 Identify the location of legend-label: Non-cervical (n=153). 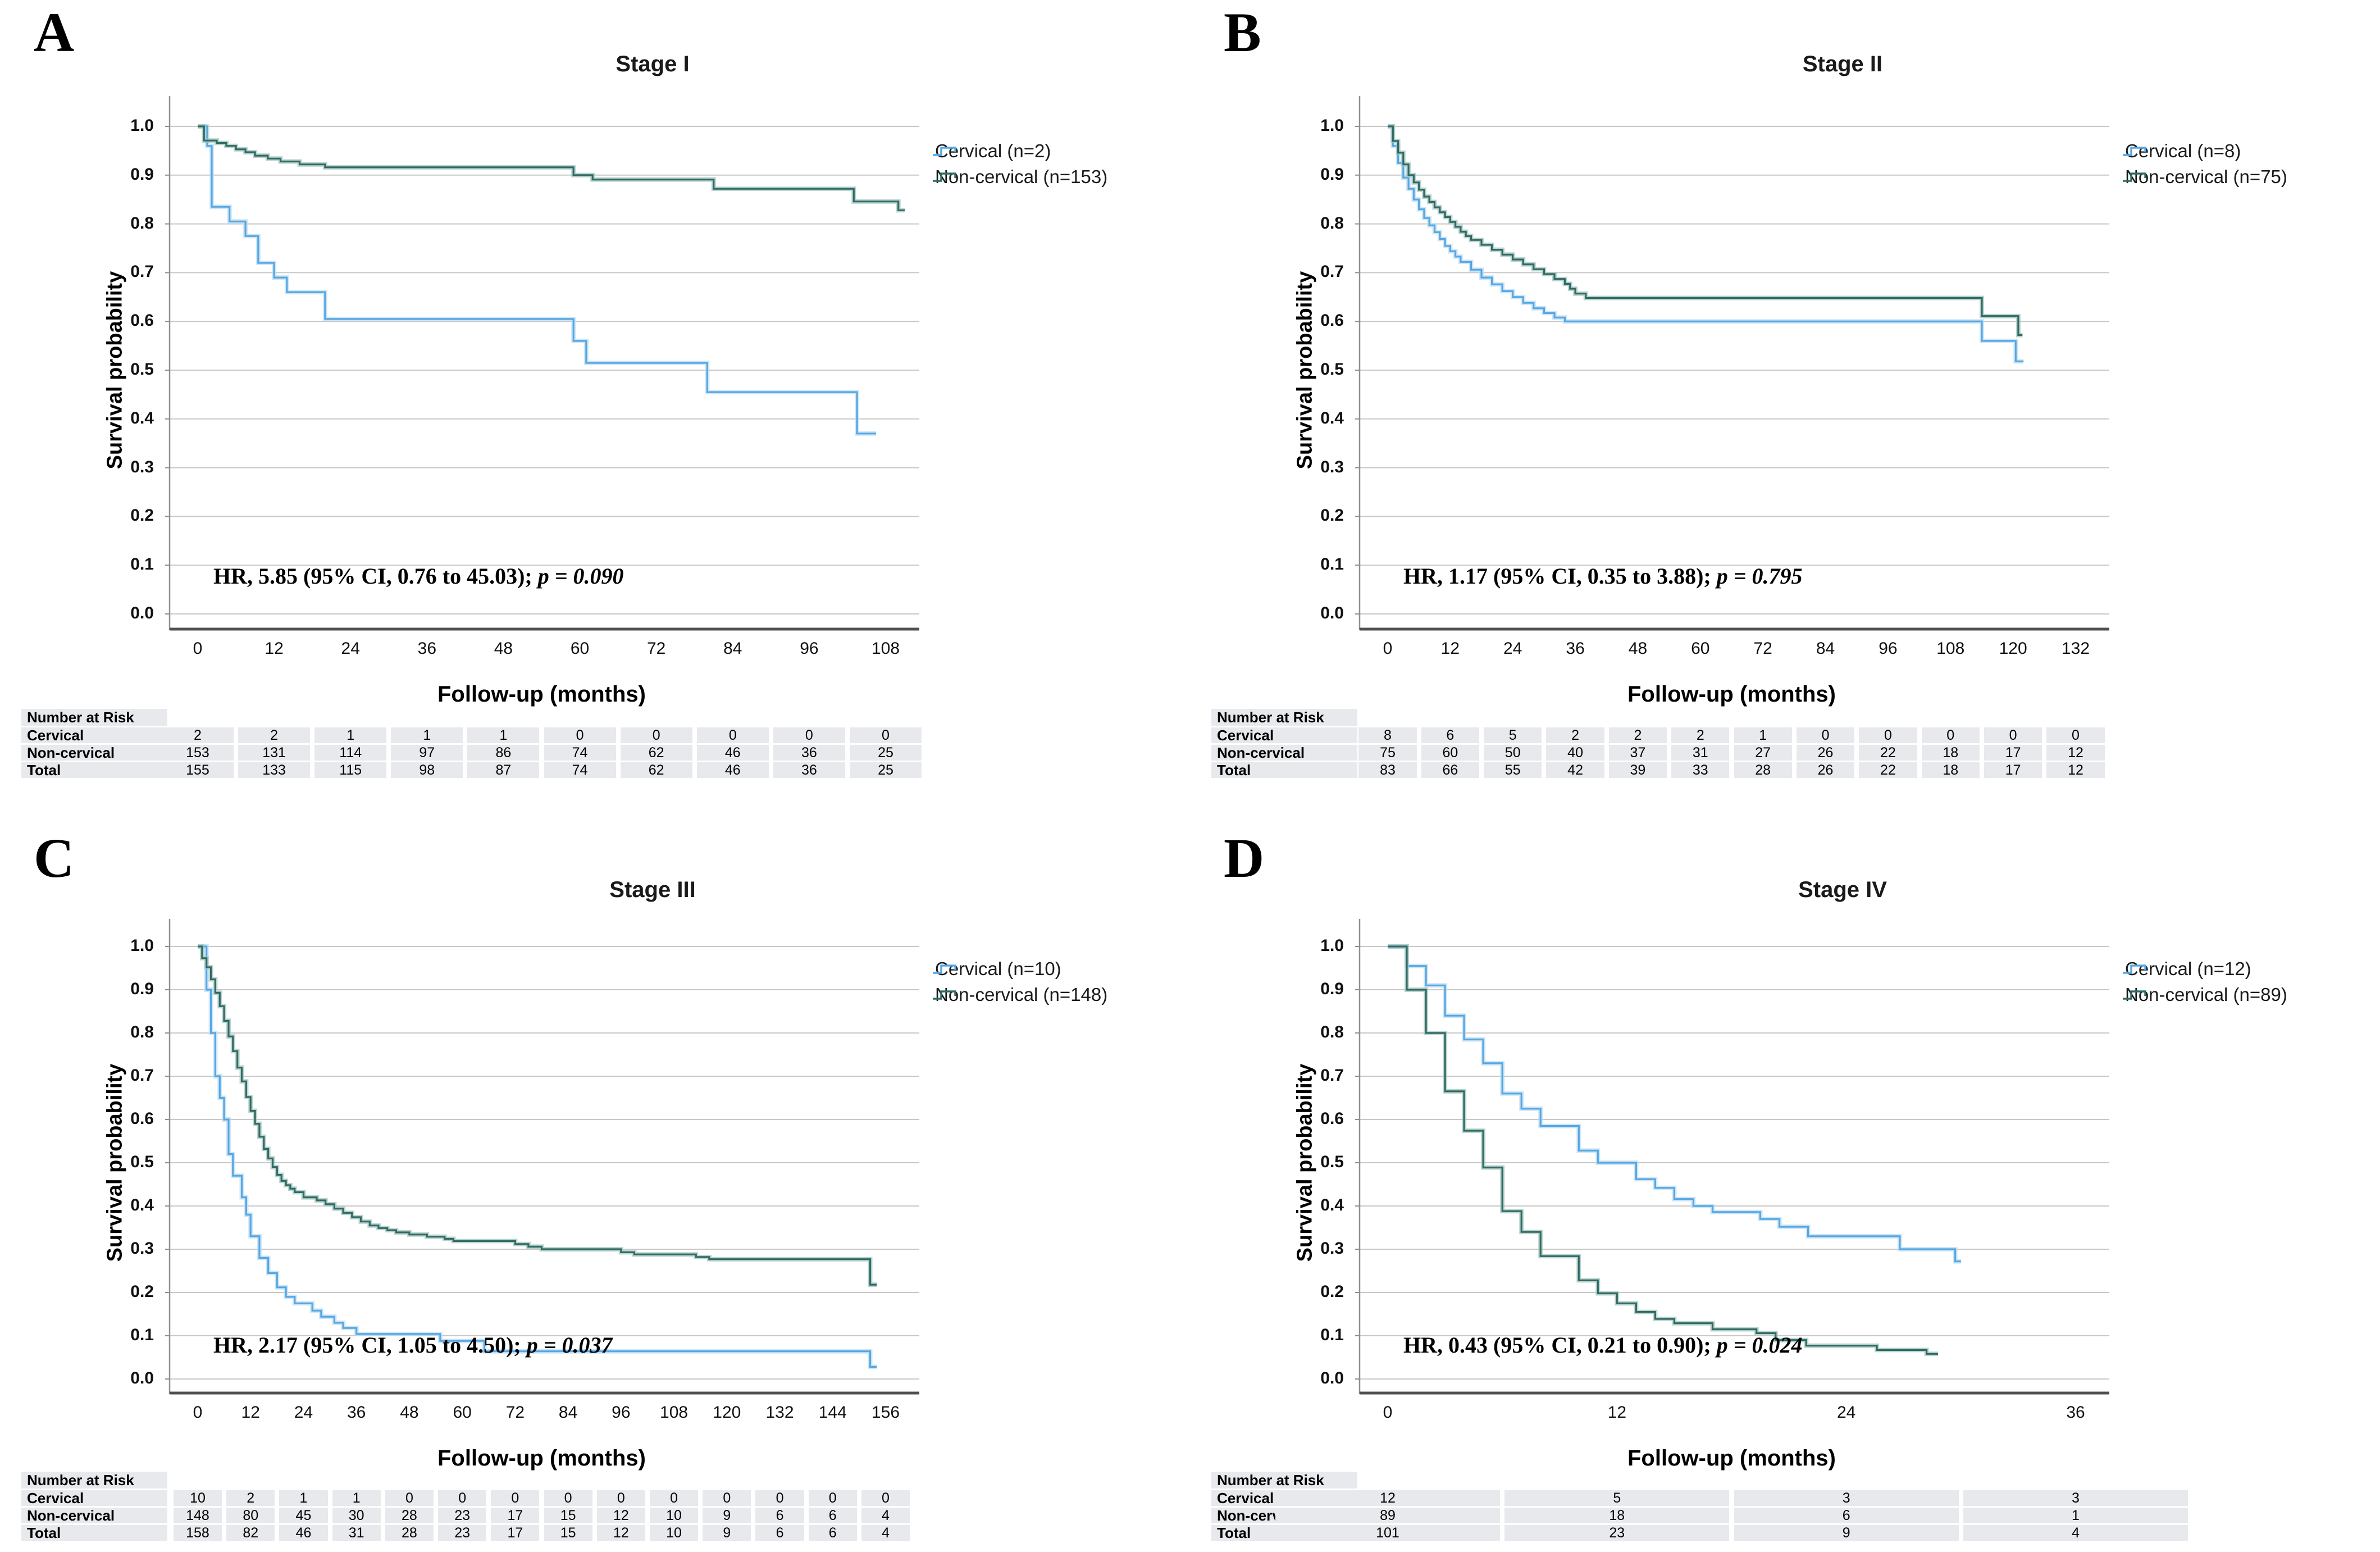
(1021, 177).